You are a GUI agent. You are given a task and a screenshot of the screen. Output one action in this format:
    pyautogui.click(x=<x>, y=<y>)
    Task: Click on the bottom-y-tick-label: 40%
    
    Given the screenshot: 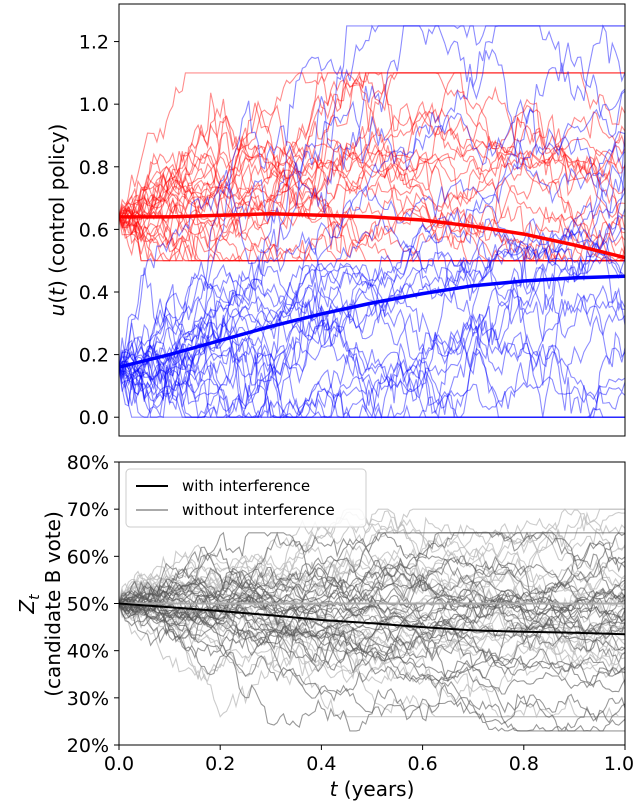 What is the action you would take?
    pyautogui.click(x=88, y=652)
    